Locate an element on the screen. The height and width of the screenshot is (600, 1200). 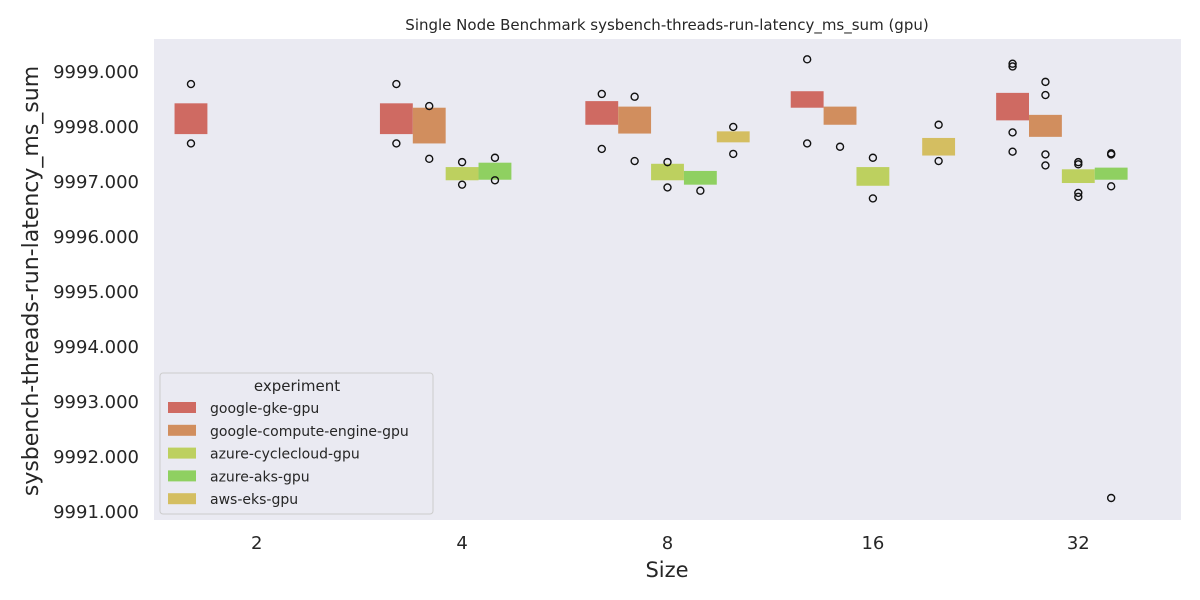
x-tick-label: 32 is located at coordinates (1078, 543).